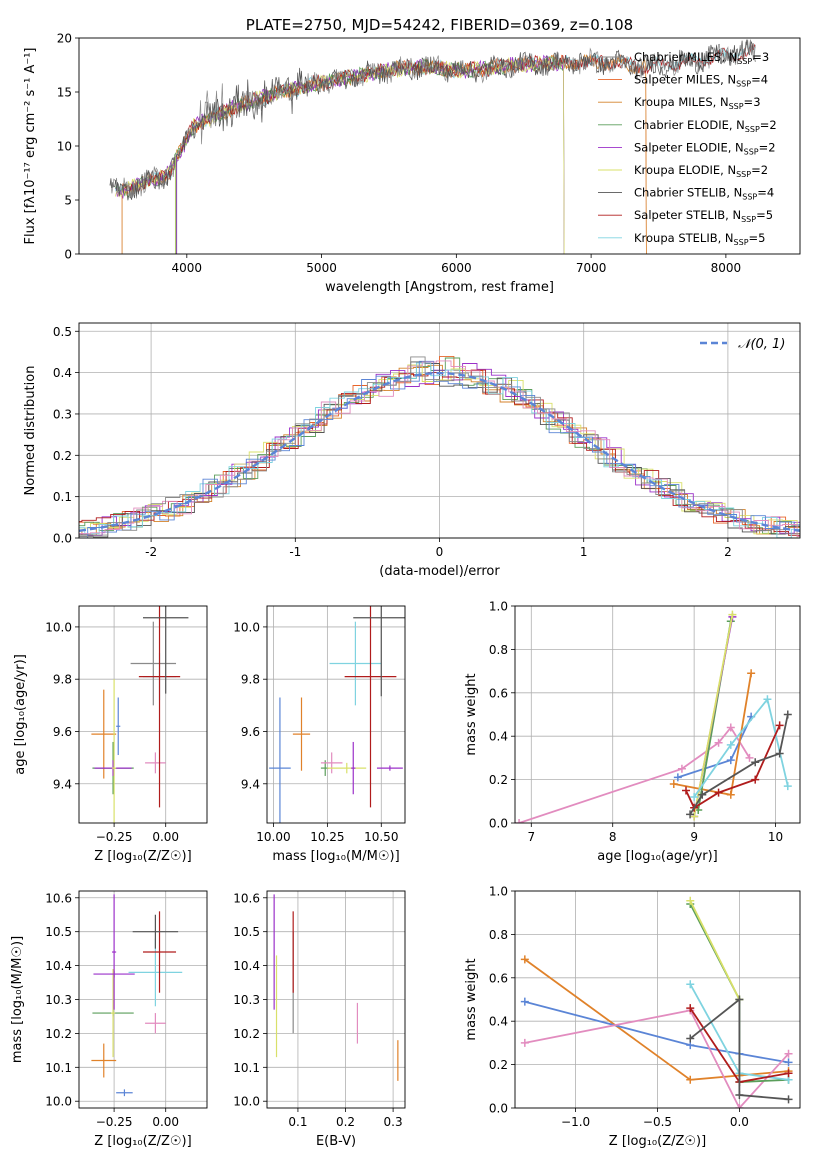 The image size is (819, 1170). Describe the element at coordinates (336, 1141) in the screenshot. I see `x-axis-label: E(B-V)` at that location.